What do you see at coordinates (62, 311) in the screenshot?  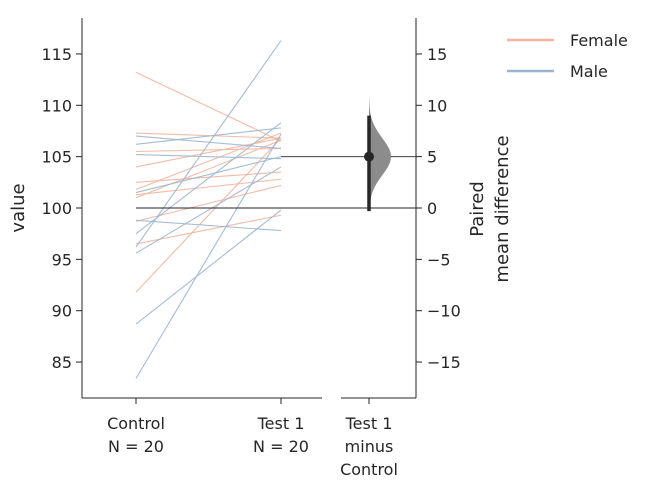 I see `left-y-tick-label-90: 90` at bounding box center [62, 311].